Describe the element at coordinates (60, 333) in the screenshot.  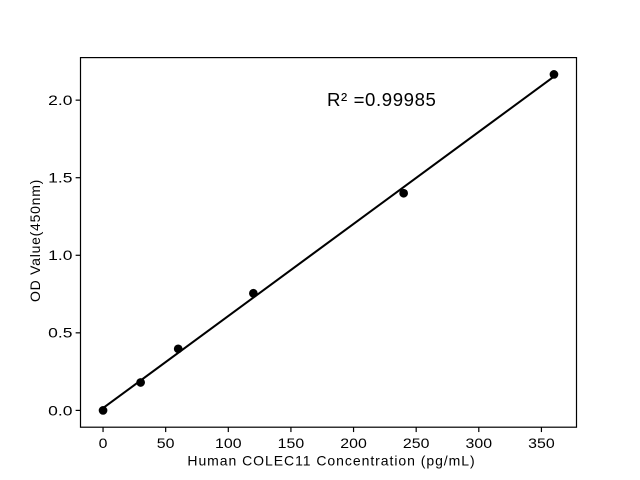
I see `svg-text: 0.5` at that location.